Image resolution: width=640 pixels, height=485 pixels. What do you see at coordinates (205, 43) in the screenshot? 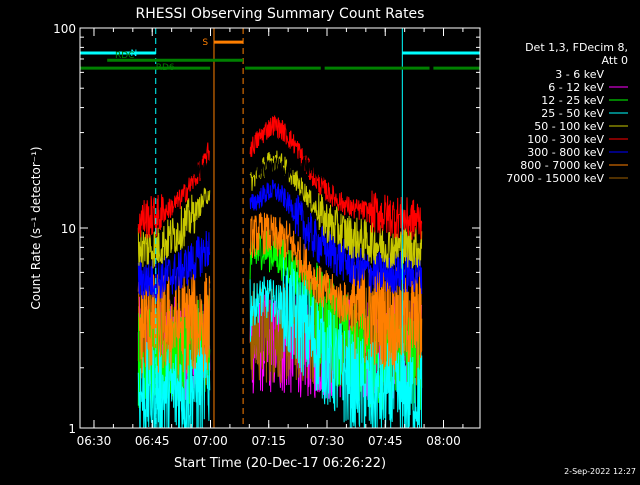
I see `flag-label-S: S` at bounding box center [205, 43].